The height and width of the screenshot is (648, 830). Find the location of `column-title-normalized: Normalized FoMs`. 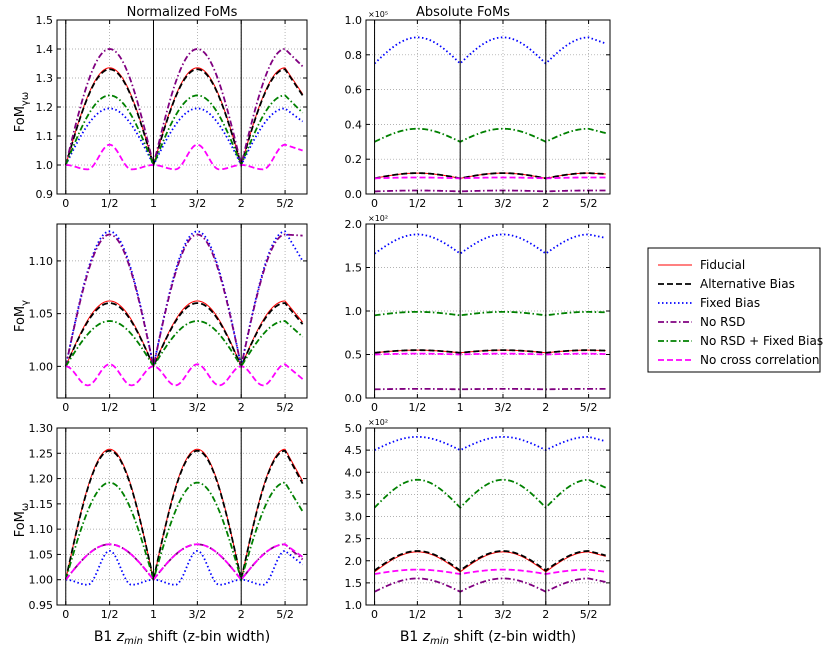

column-title-normalized: Normalized FoMs is located at coordinates (182, 12).